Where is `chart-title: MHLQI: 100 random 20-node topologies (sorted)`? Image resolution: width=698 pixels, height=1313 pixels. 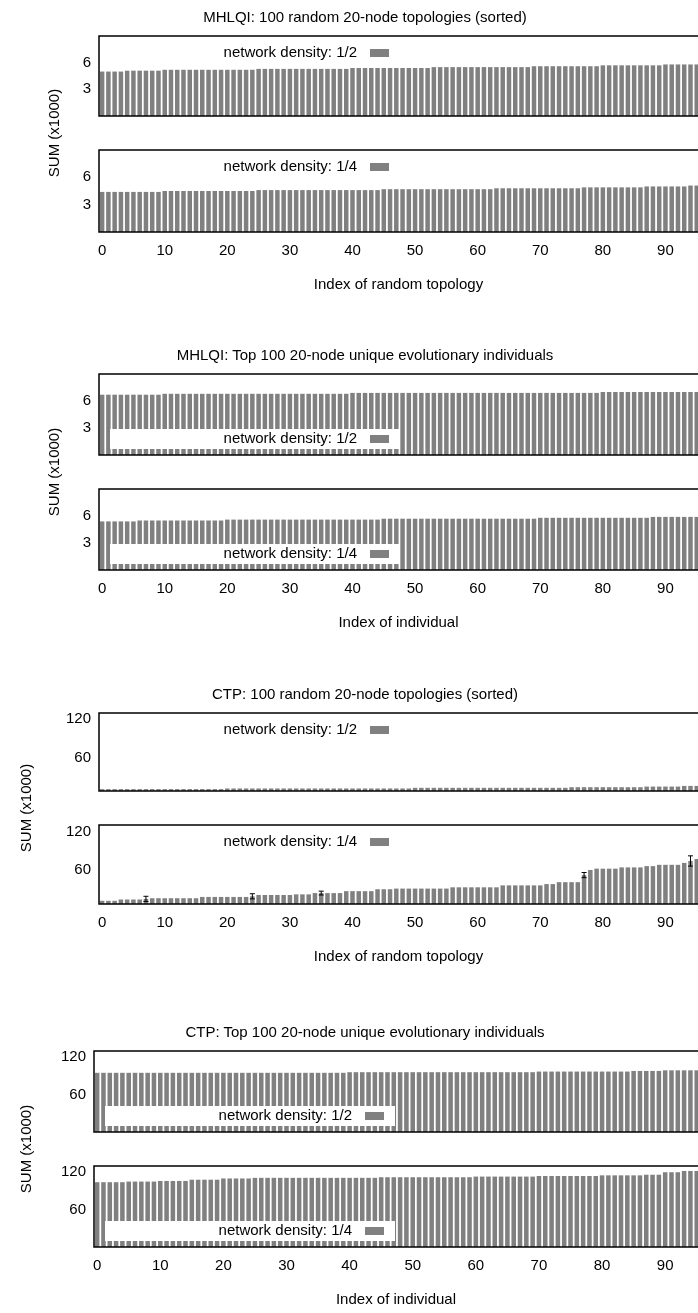 chart-title: MHLQI: 100 random 20-node topologies (sorted) is located at coordinates (365, 17).